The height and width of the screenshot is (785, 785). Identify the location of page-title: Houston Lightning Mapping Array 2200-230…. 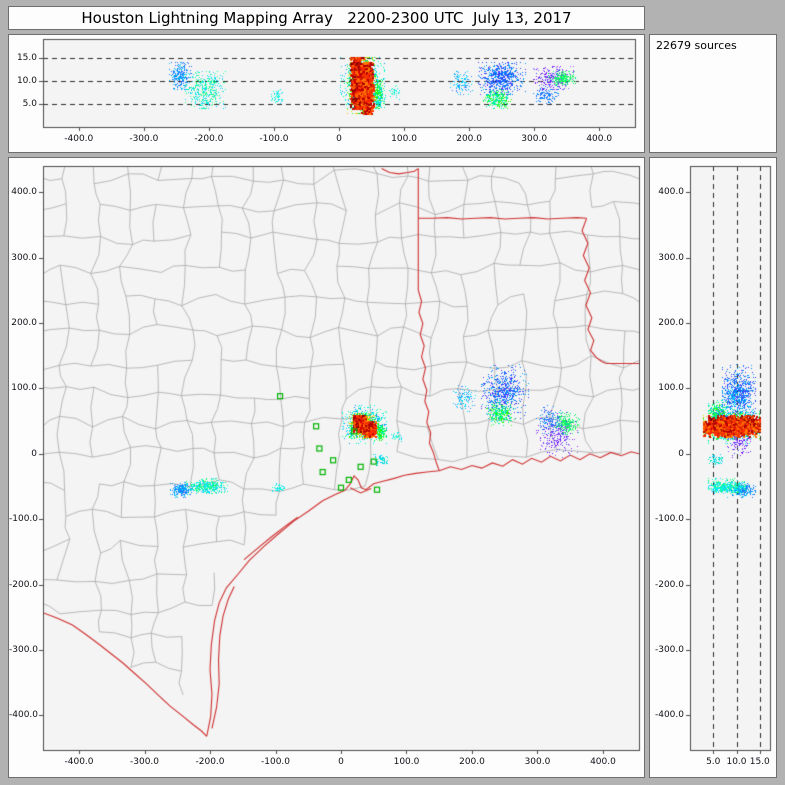
(326, 18).